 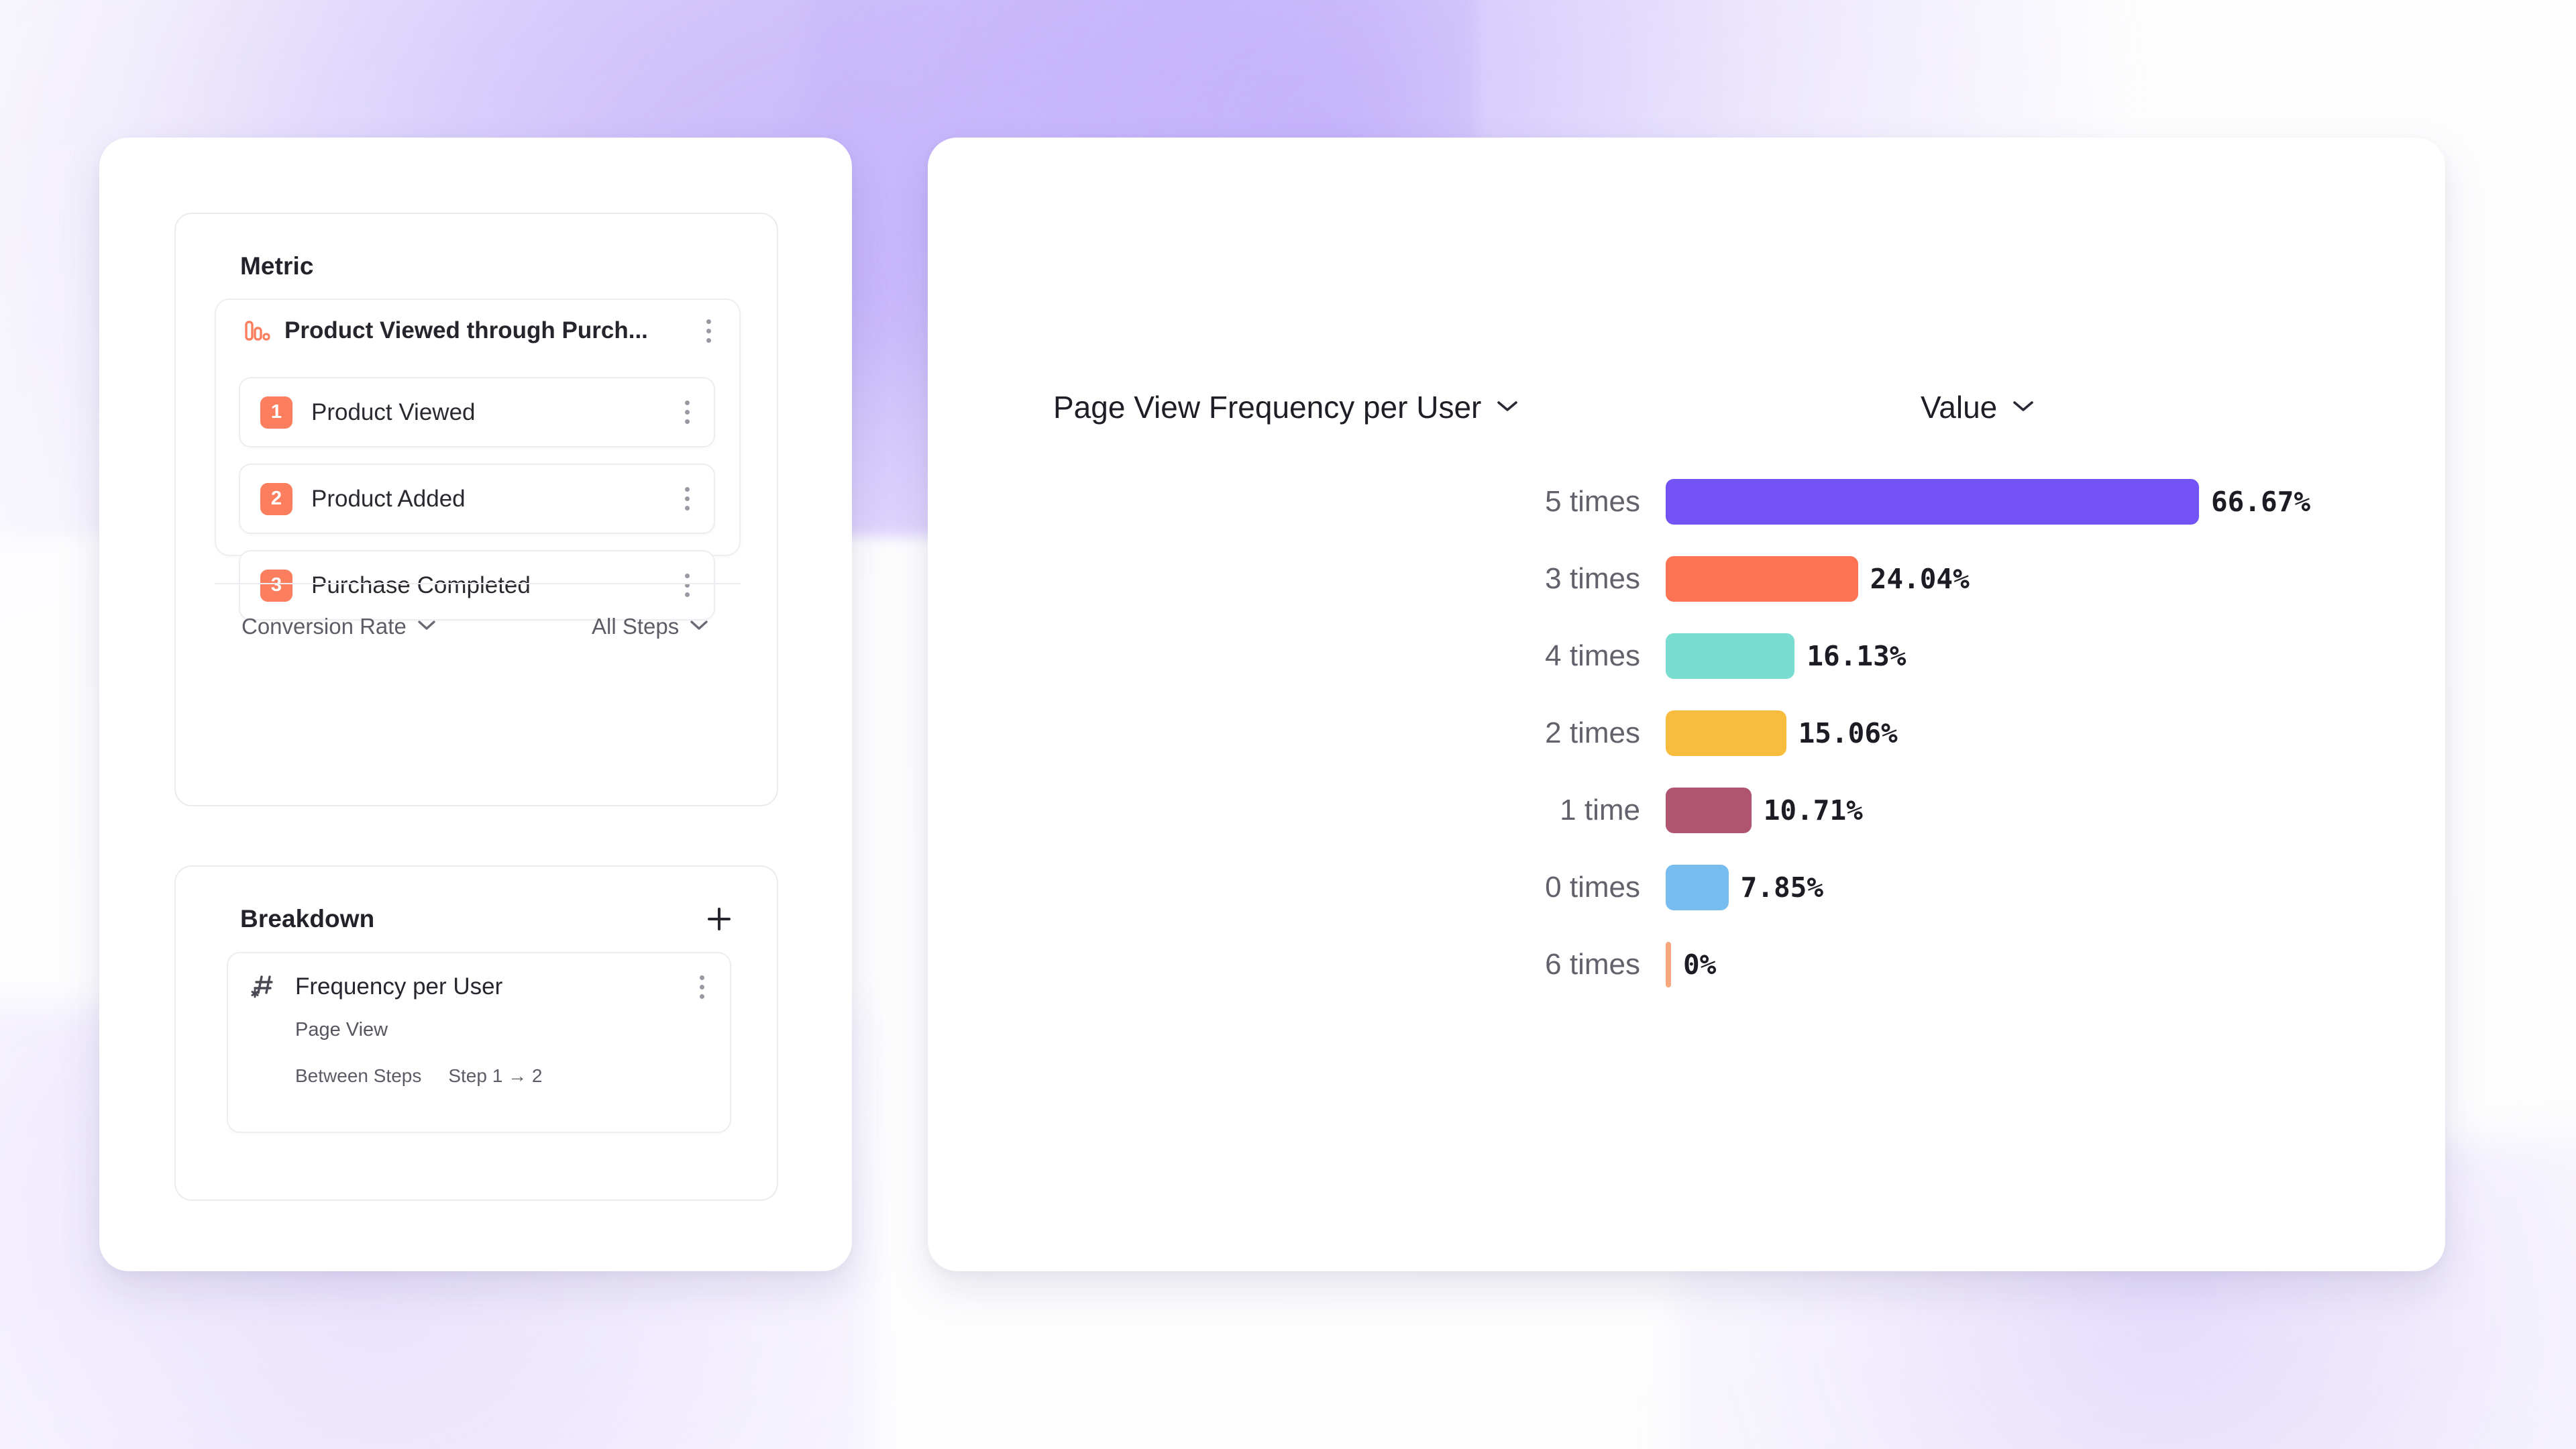 What do you see at coordinates (1920, 578) in the screenshot?
I see `bar-value-label: 24.04%` at bounding box center [1920, 578].